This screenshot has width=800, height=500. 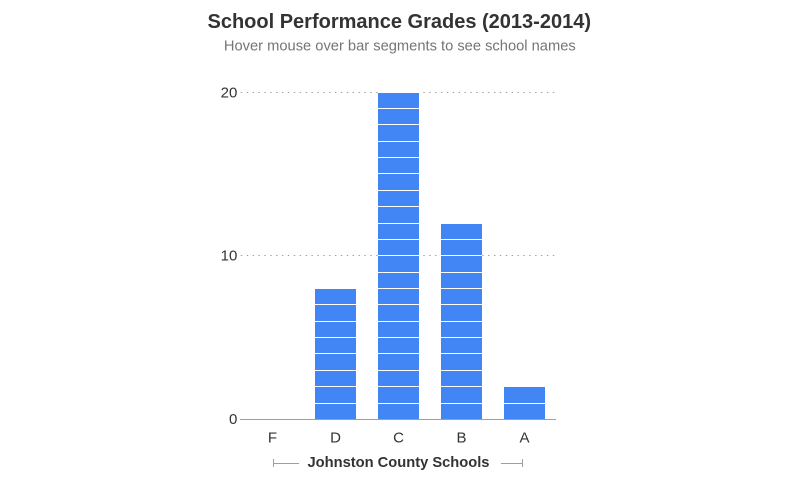 What do you see at coordinates (398, 437) in the screenshot?
I see `svg-text: C` at bounding box center [398, 437].